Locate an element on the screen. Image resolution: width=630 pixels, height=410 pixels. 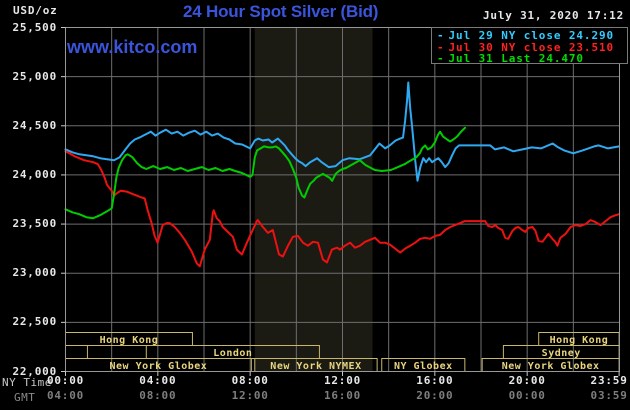
x-axis-label-gmt: 03:59 is located at coordinates (609, 395).